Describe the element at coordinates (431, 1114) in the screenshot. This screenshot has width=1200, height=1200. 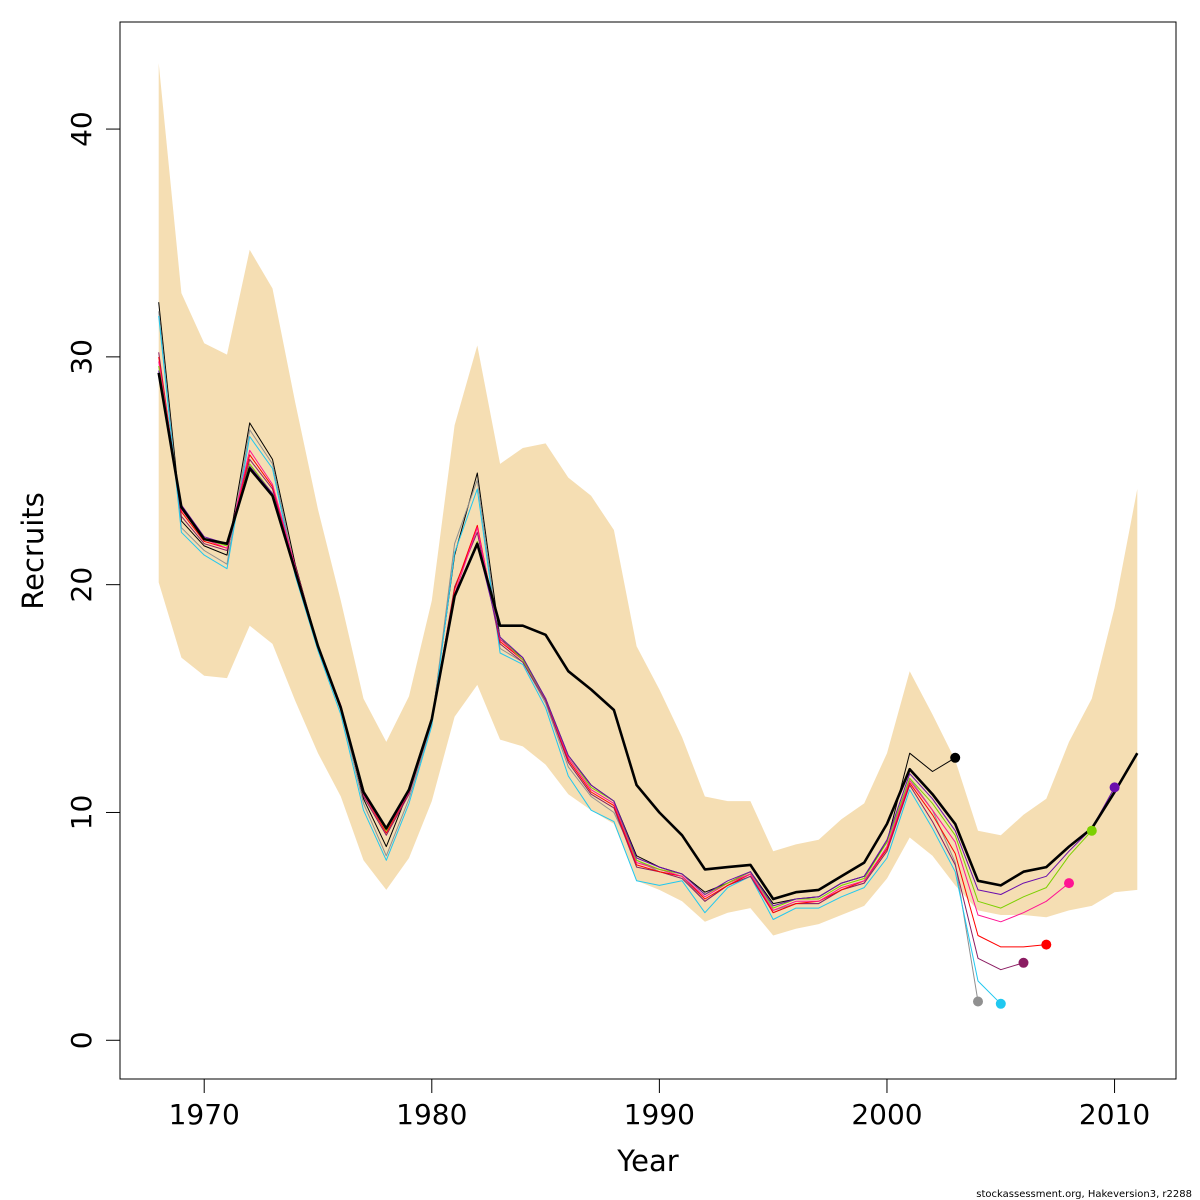
I see `x-tick-label: 1980` at that location.